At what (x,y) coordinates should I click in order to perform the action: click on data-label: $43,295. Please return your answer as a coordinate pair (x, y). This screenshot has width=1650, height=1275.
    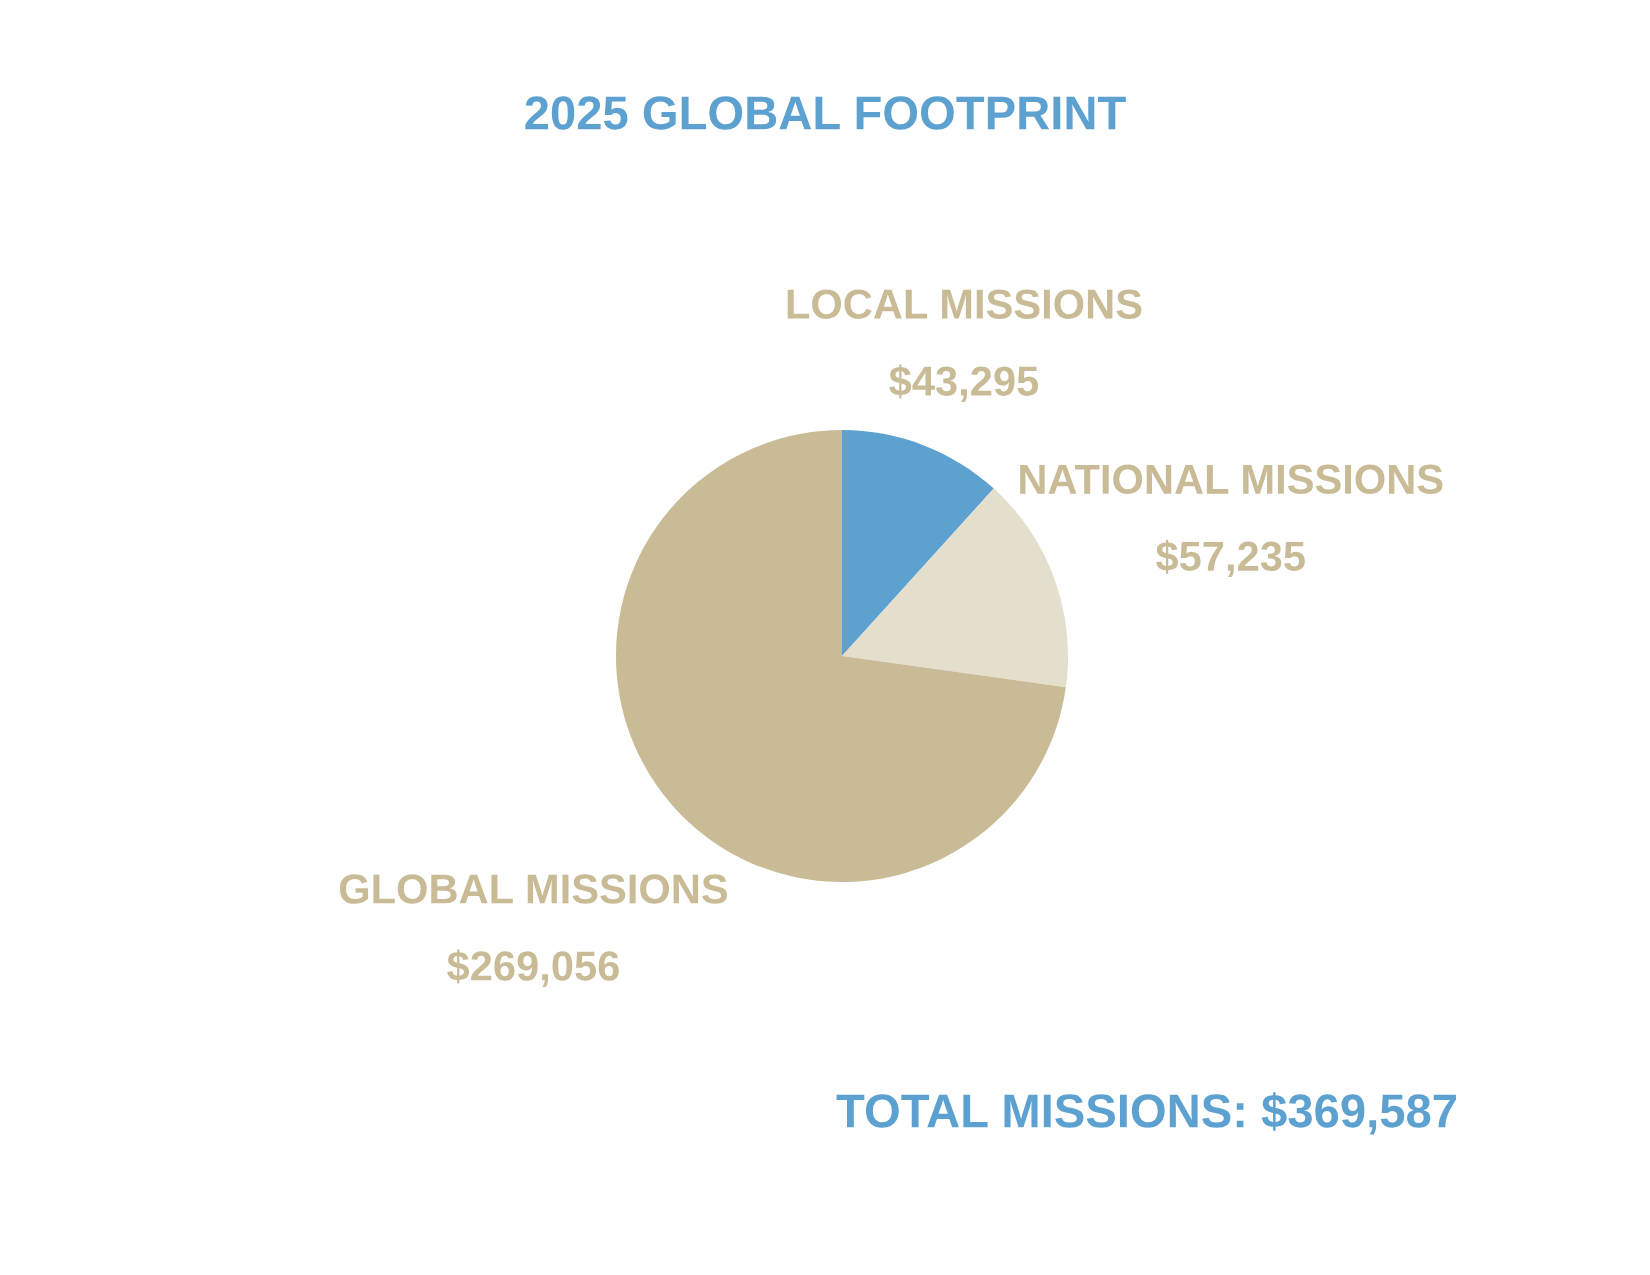
    Looking at the image, I should click on (964, 383).